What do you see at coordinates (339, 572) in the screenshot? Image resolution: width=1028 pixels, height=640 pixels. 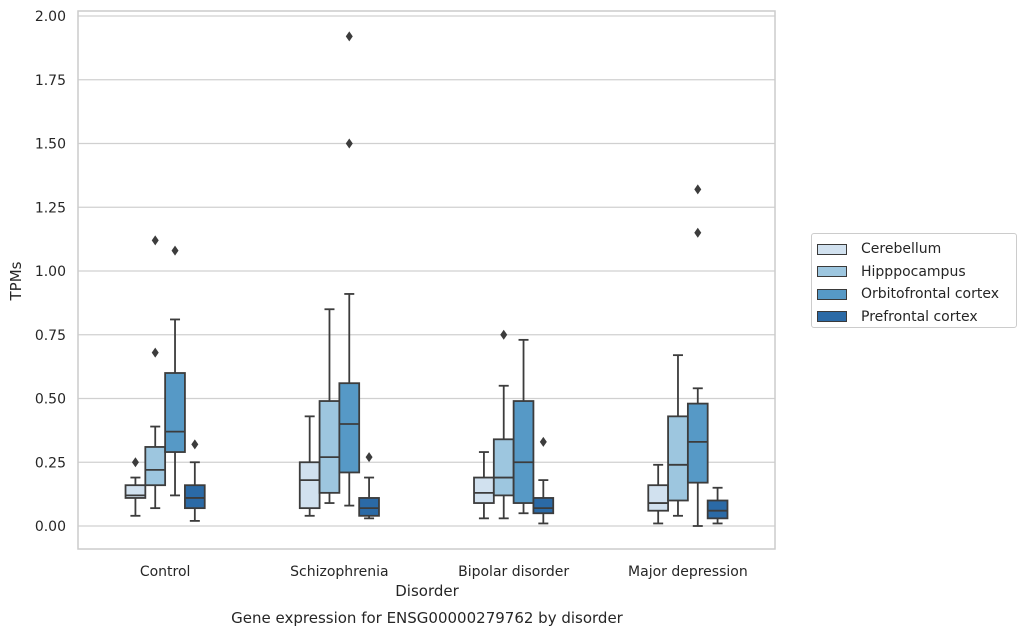 I see `x-tick-label: Schizophrenia` at bounding box center [339, 572].